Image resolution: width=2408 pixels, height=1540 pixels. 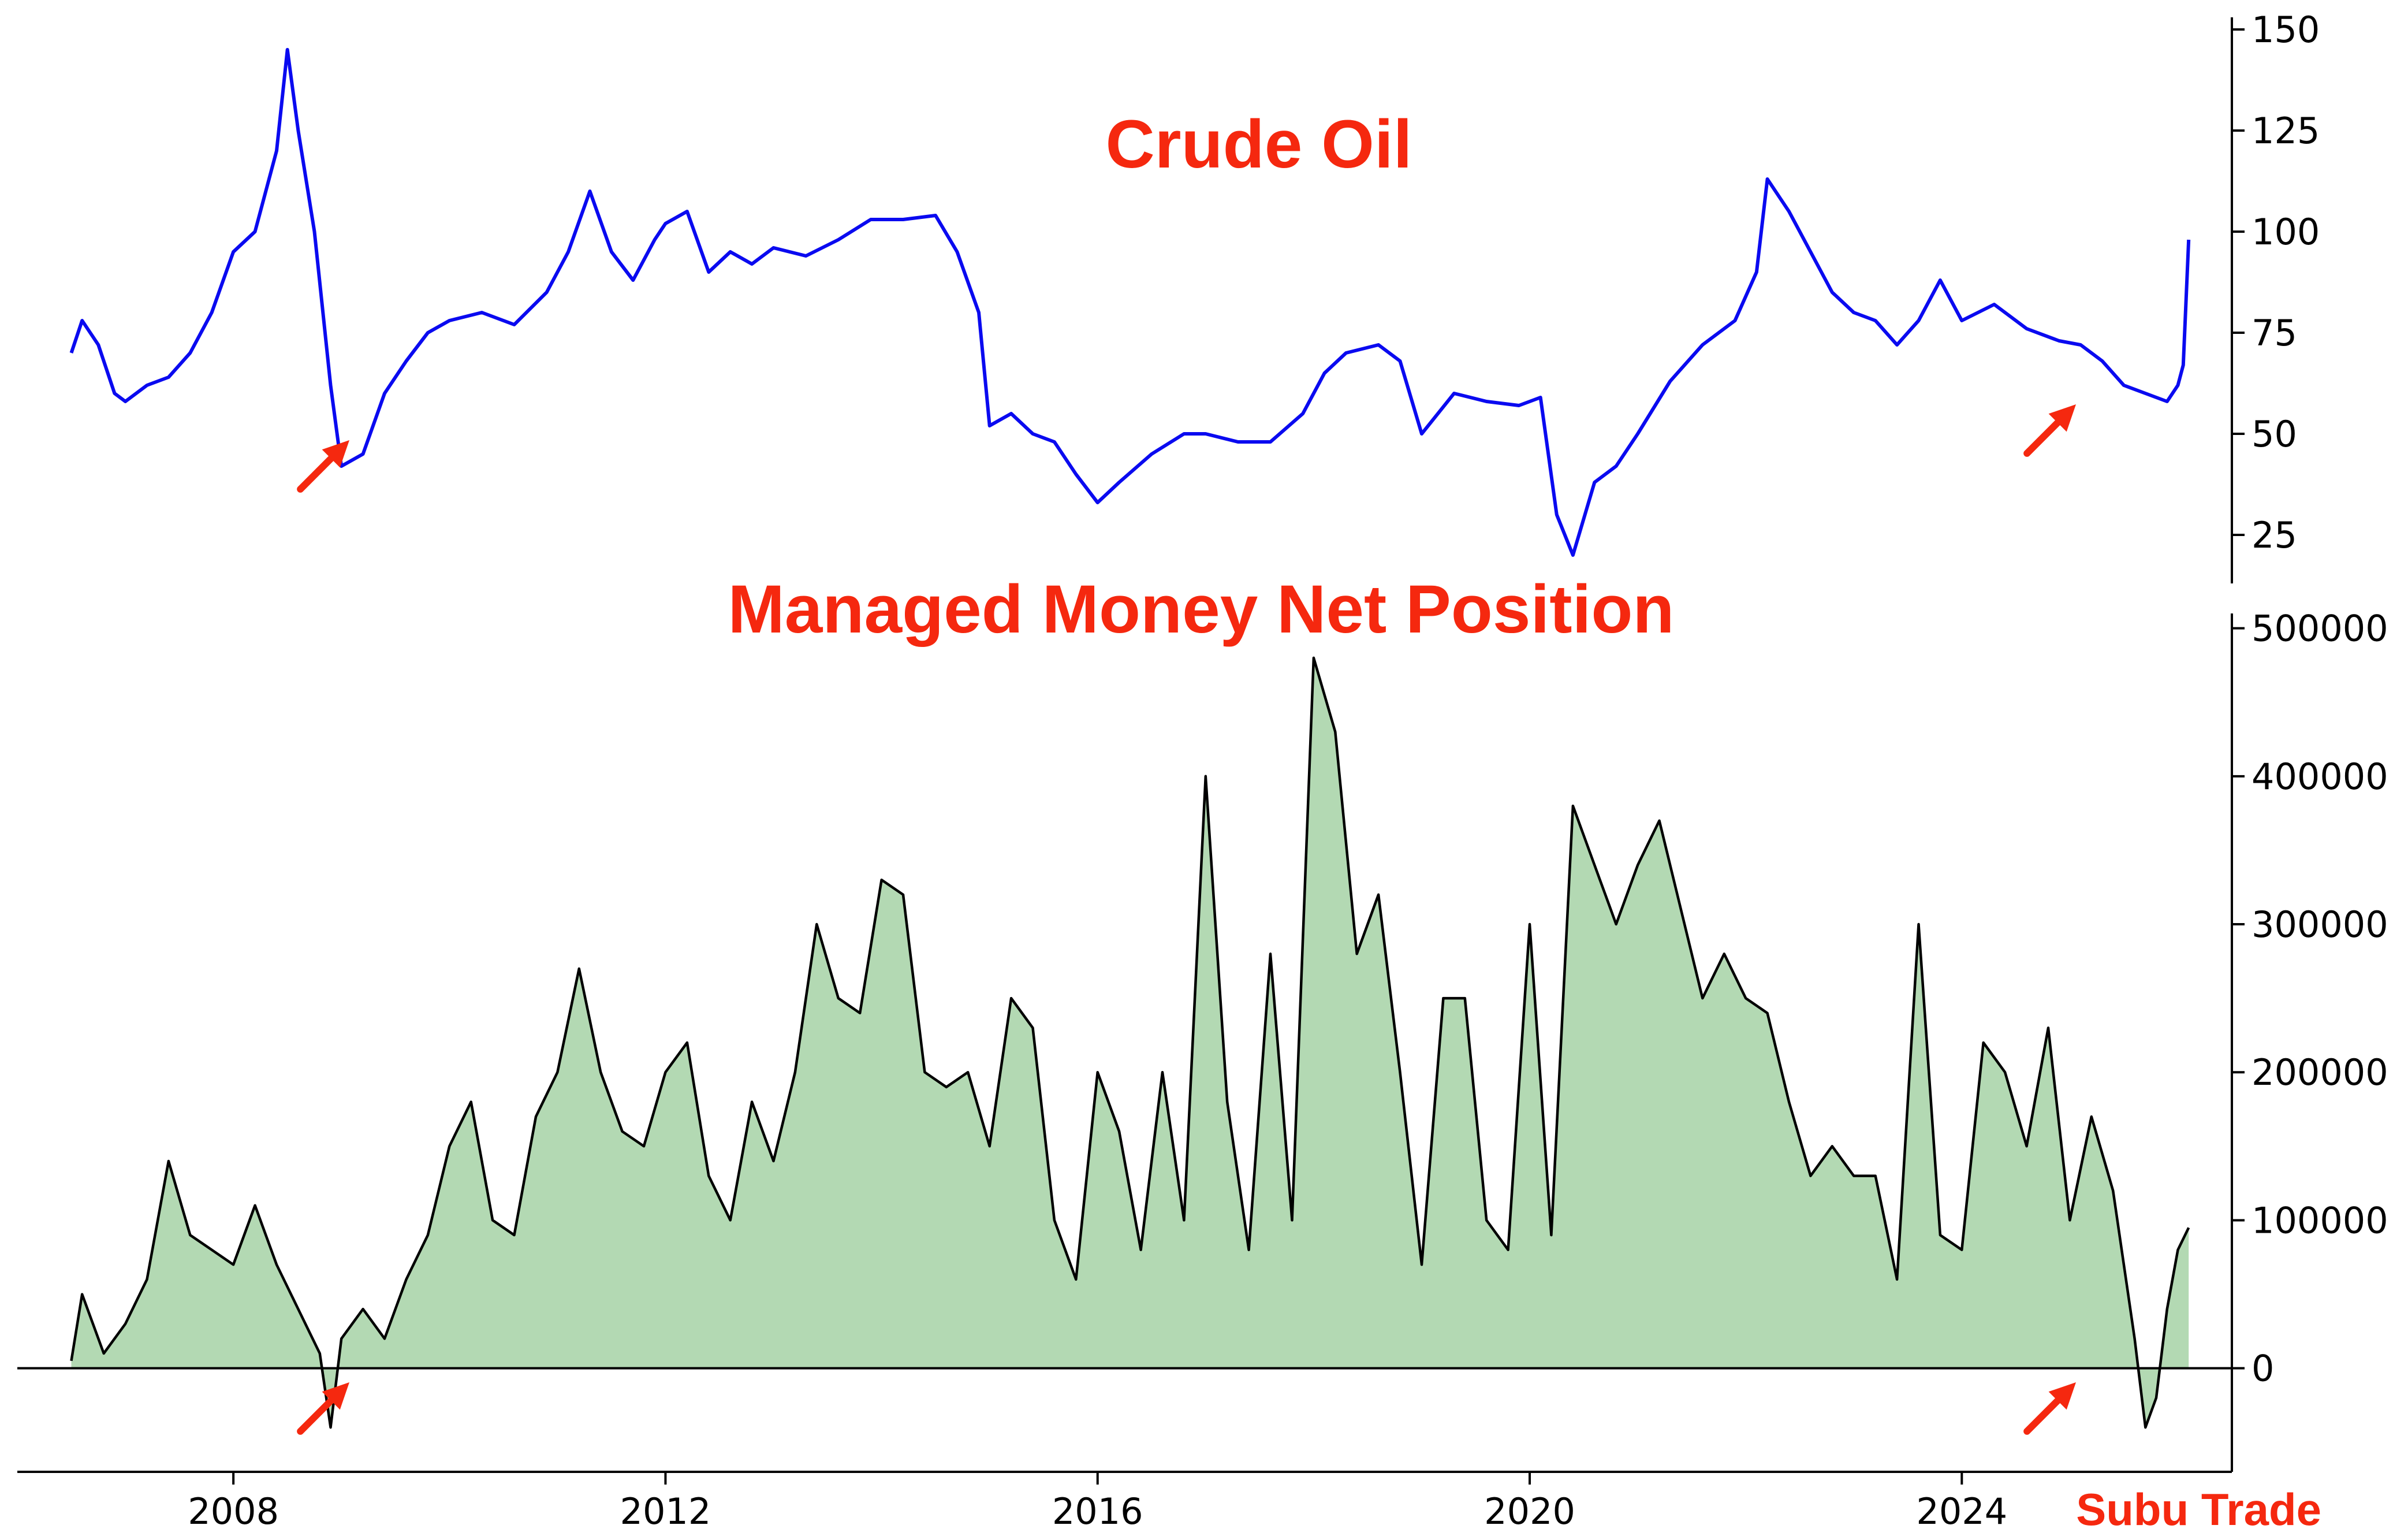 I want to click on crude-oil-tick-label: 125, so click(x=2286, y=131).